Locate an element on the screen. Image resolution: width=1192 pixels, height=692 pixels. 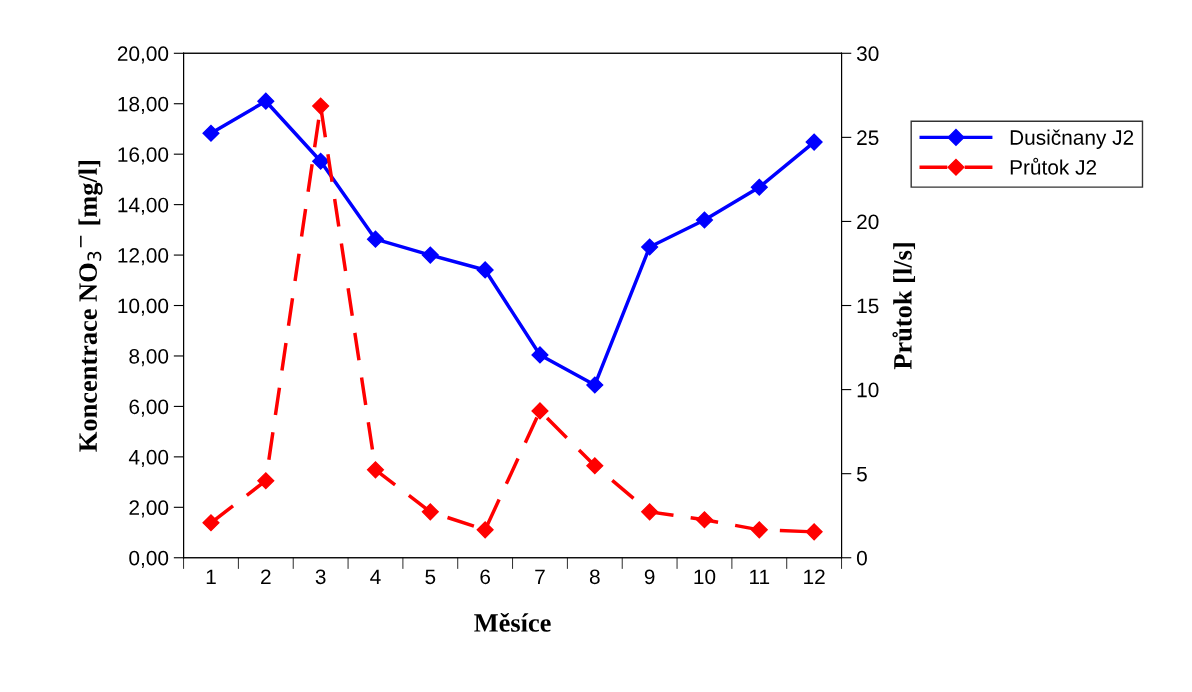
legend-label: Dusičnany J2 is located at coordinates (1072, 139).